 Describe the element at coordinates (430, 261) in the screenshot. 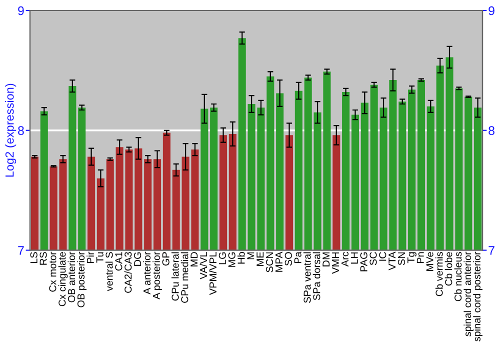

I see `x-tick-label: MVe` at that location.